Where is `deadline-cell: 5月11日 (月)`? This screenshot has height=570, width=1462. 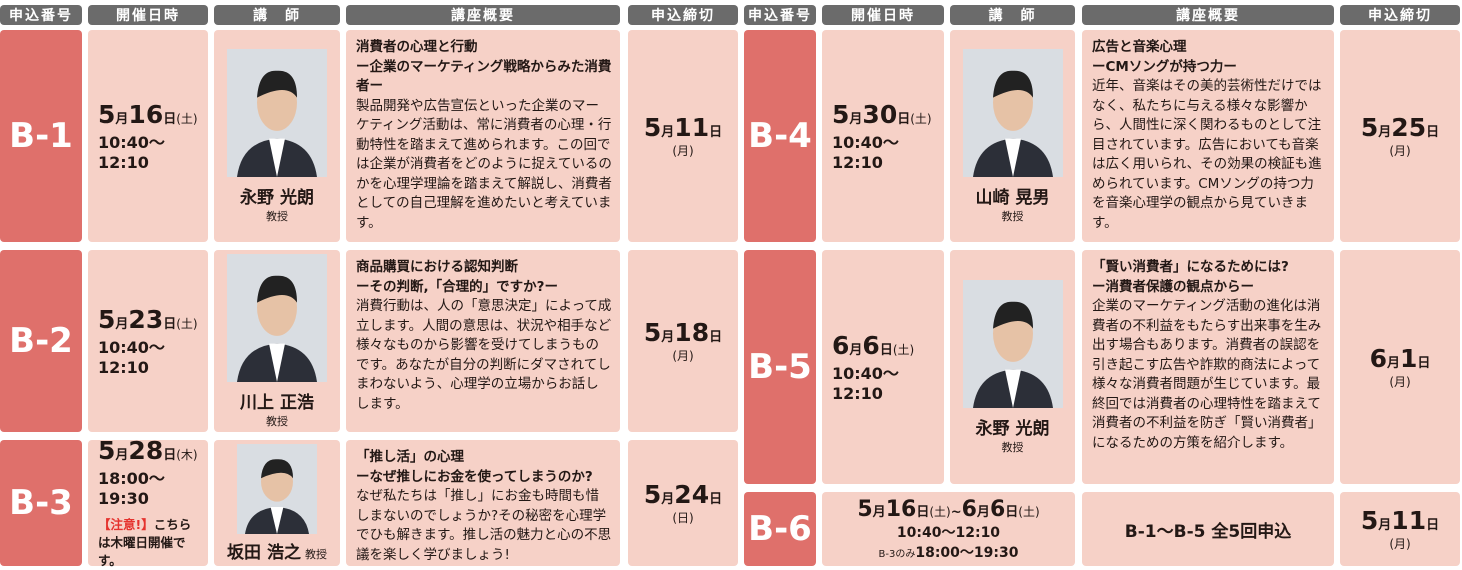 deadline-cell: 5月11日 (月) is located at coordinates (683, 136).